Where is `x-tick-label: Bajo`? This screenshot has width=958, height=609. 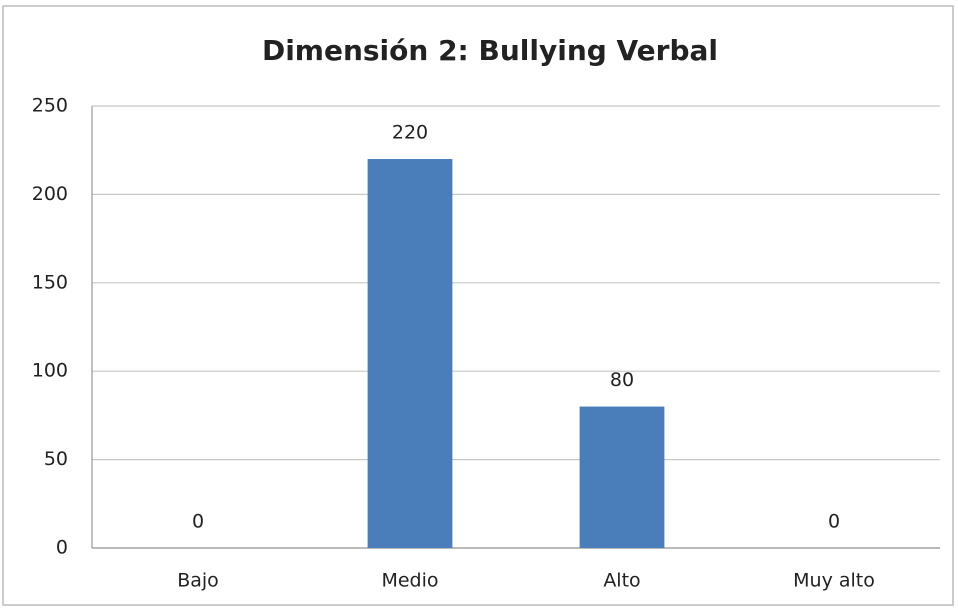
x-tick-label: Bajo is located at coordinates (198, 581).